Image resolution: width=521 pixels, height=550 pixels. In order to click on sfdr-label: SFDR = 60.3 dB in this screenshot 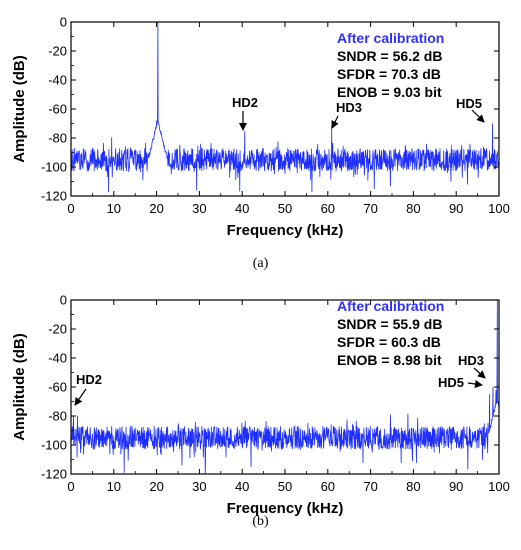, I will do `click(389, 342)`.